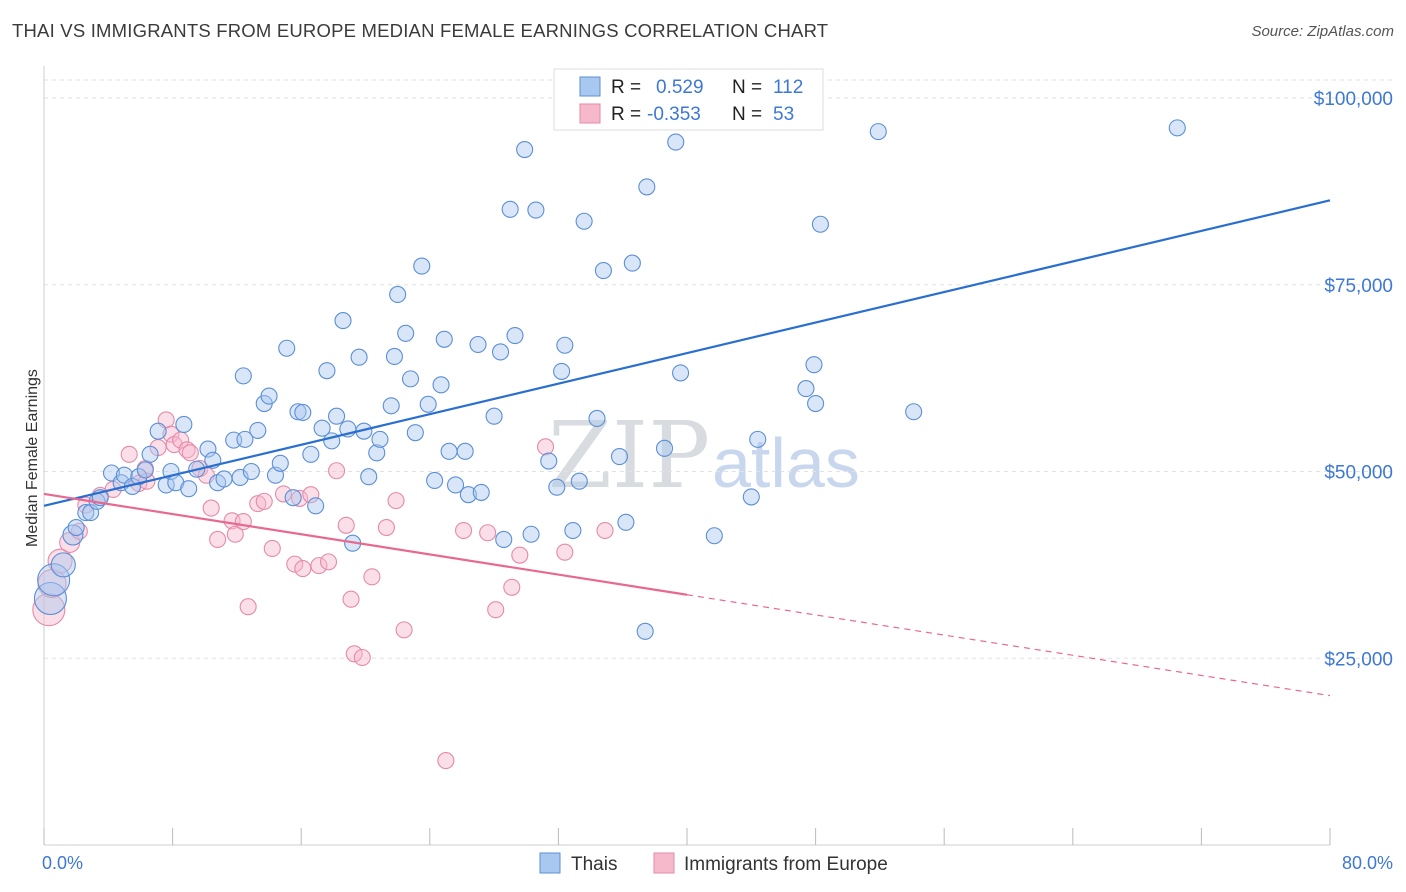 The image size is (1406, 892). I want to click on trend-line-europe-extrapolated, so click(1008, 645).